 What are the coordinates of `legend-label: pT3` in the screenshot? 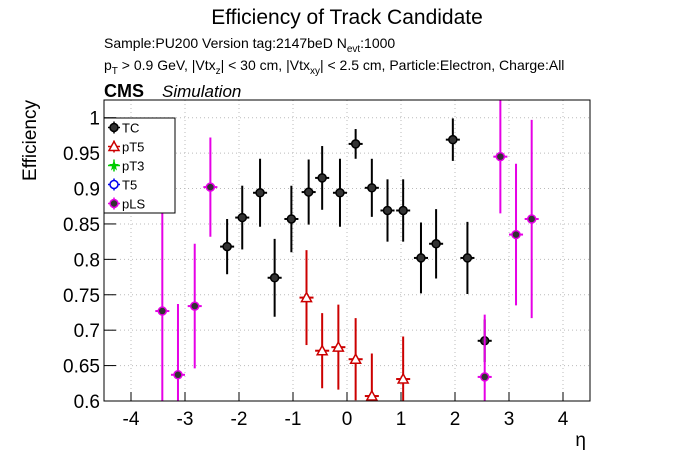 It's located at (133, 166).